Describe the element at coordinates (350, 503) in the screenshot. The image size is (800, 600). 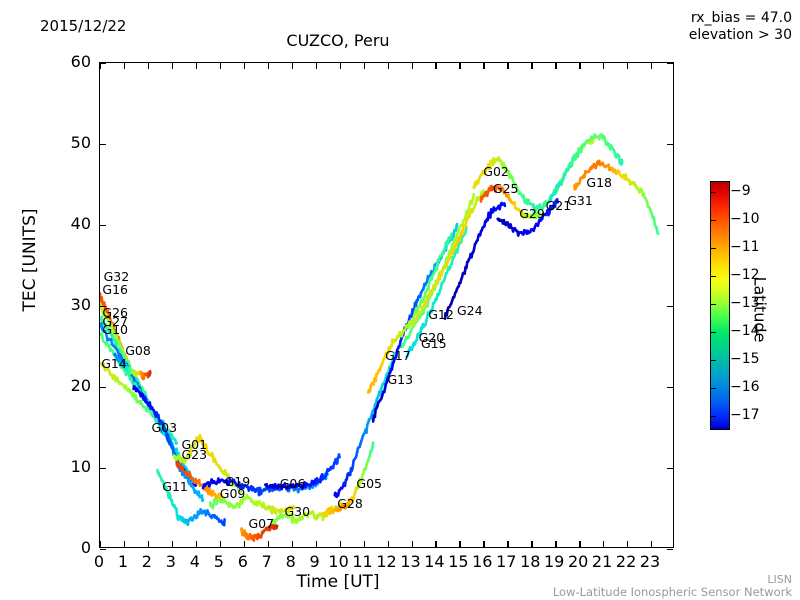
I see `satellite-label-G28: G28` at that location.